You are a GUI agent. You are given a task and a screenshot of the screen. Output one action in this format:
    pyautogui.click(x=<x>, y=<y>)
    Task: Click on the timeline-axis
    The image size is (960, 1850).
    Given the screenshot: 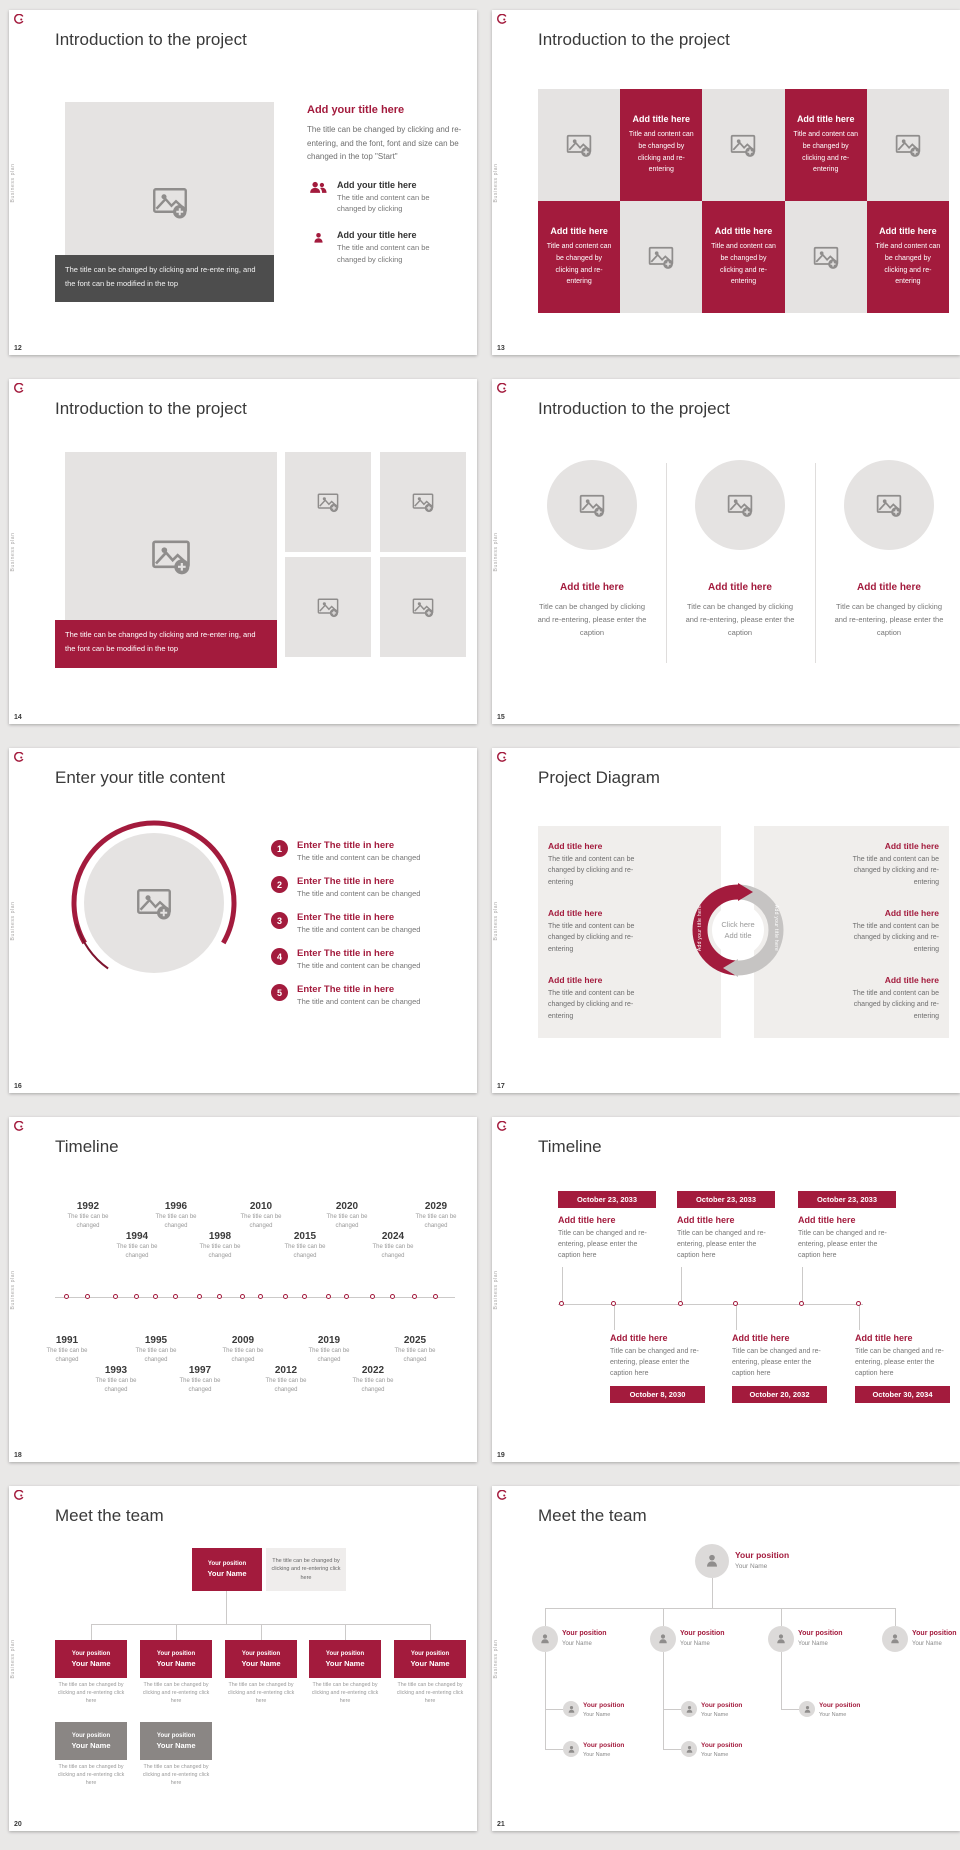 What is the action you would take?
    pyautogui.click(x=255, y=1297)
    